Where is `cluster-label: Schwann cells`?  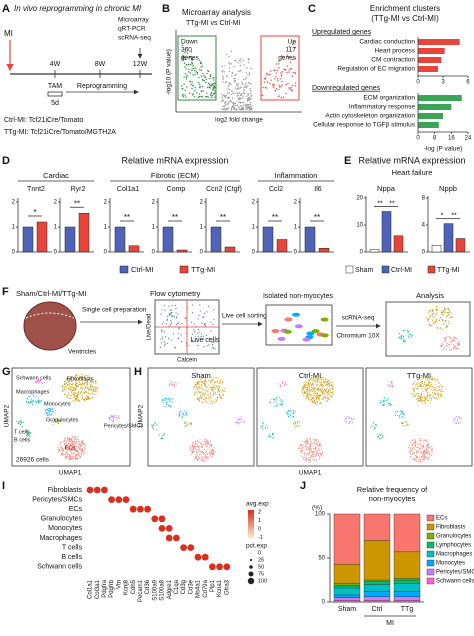
cluster-label: Schwann cells is located at coordinates (33, 378).